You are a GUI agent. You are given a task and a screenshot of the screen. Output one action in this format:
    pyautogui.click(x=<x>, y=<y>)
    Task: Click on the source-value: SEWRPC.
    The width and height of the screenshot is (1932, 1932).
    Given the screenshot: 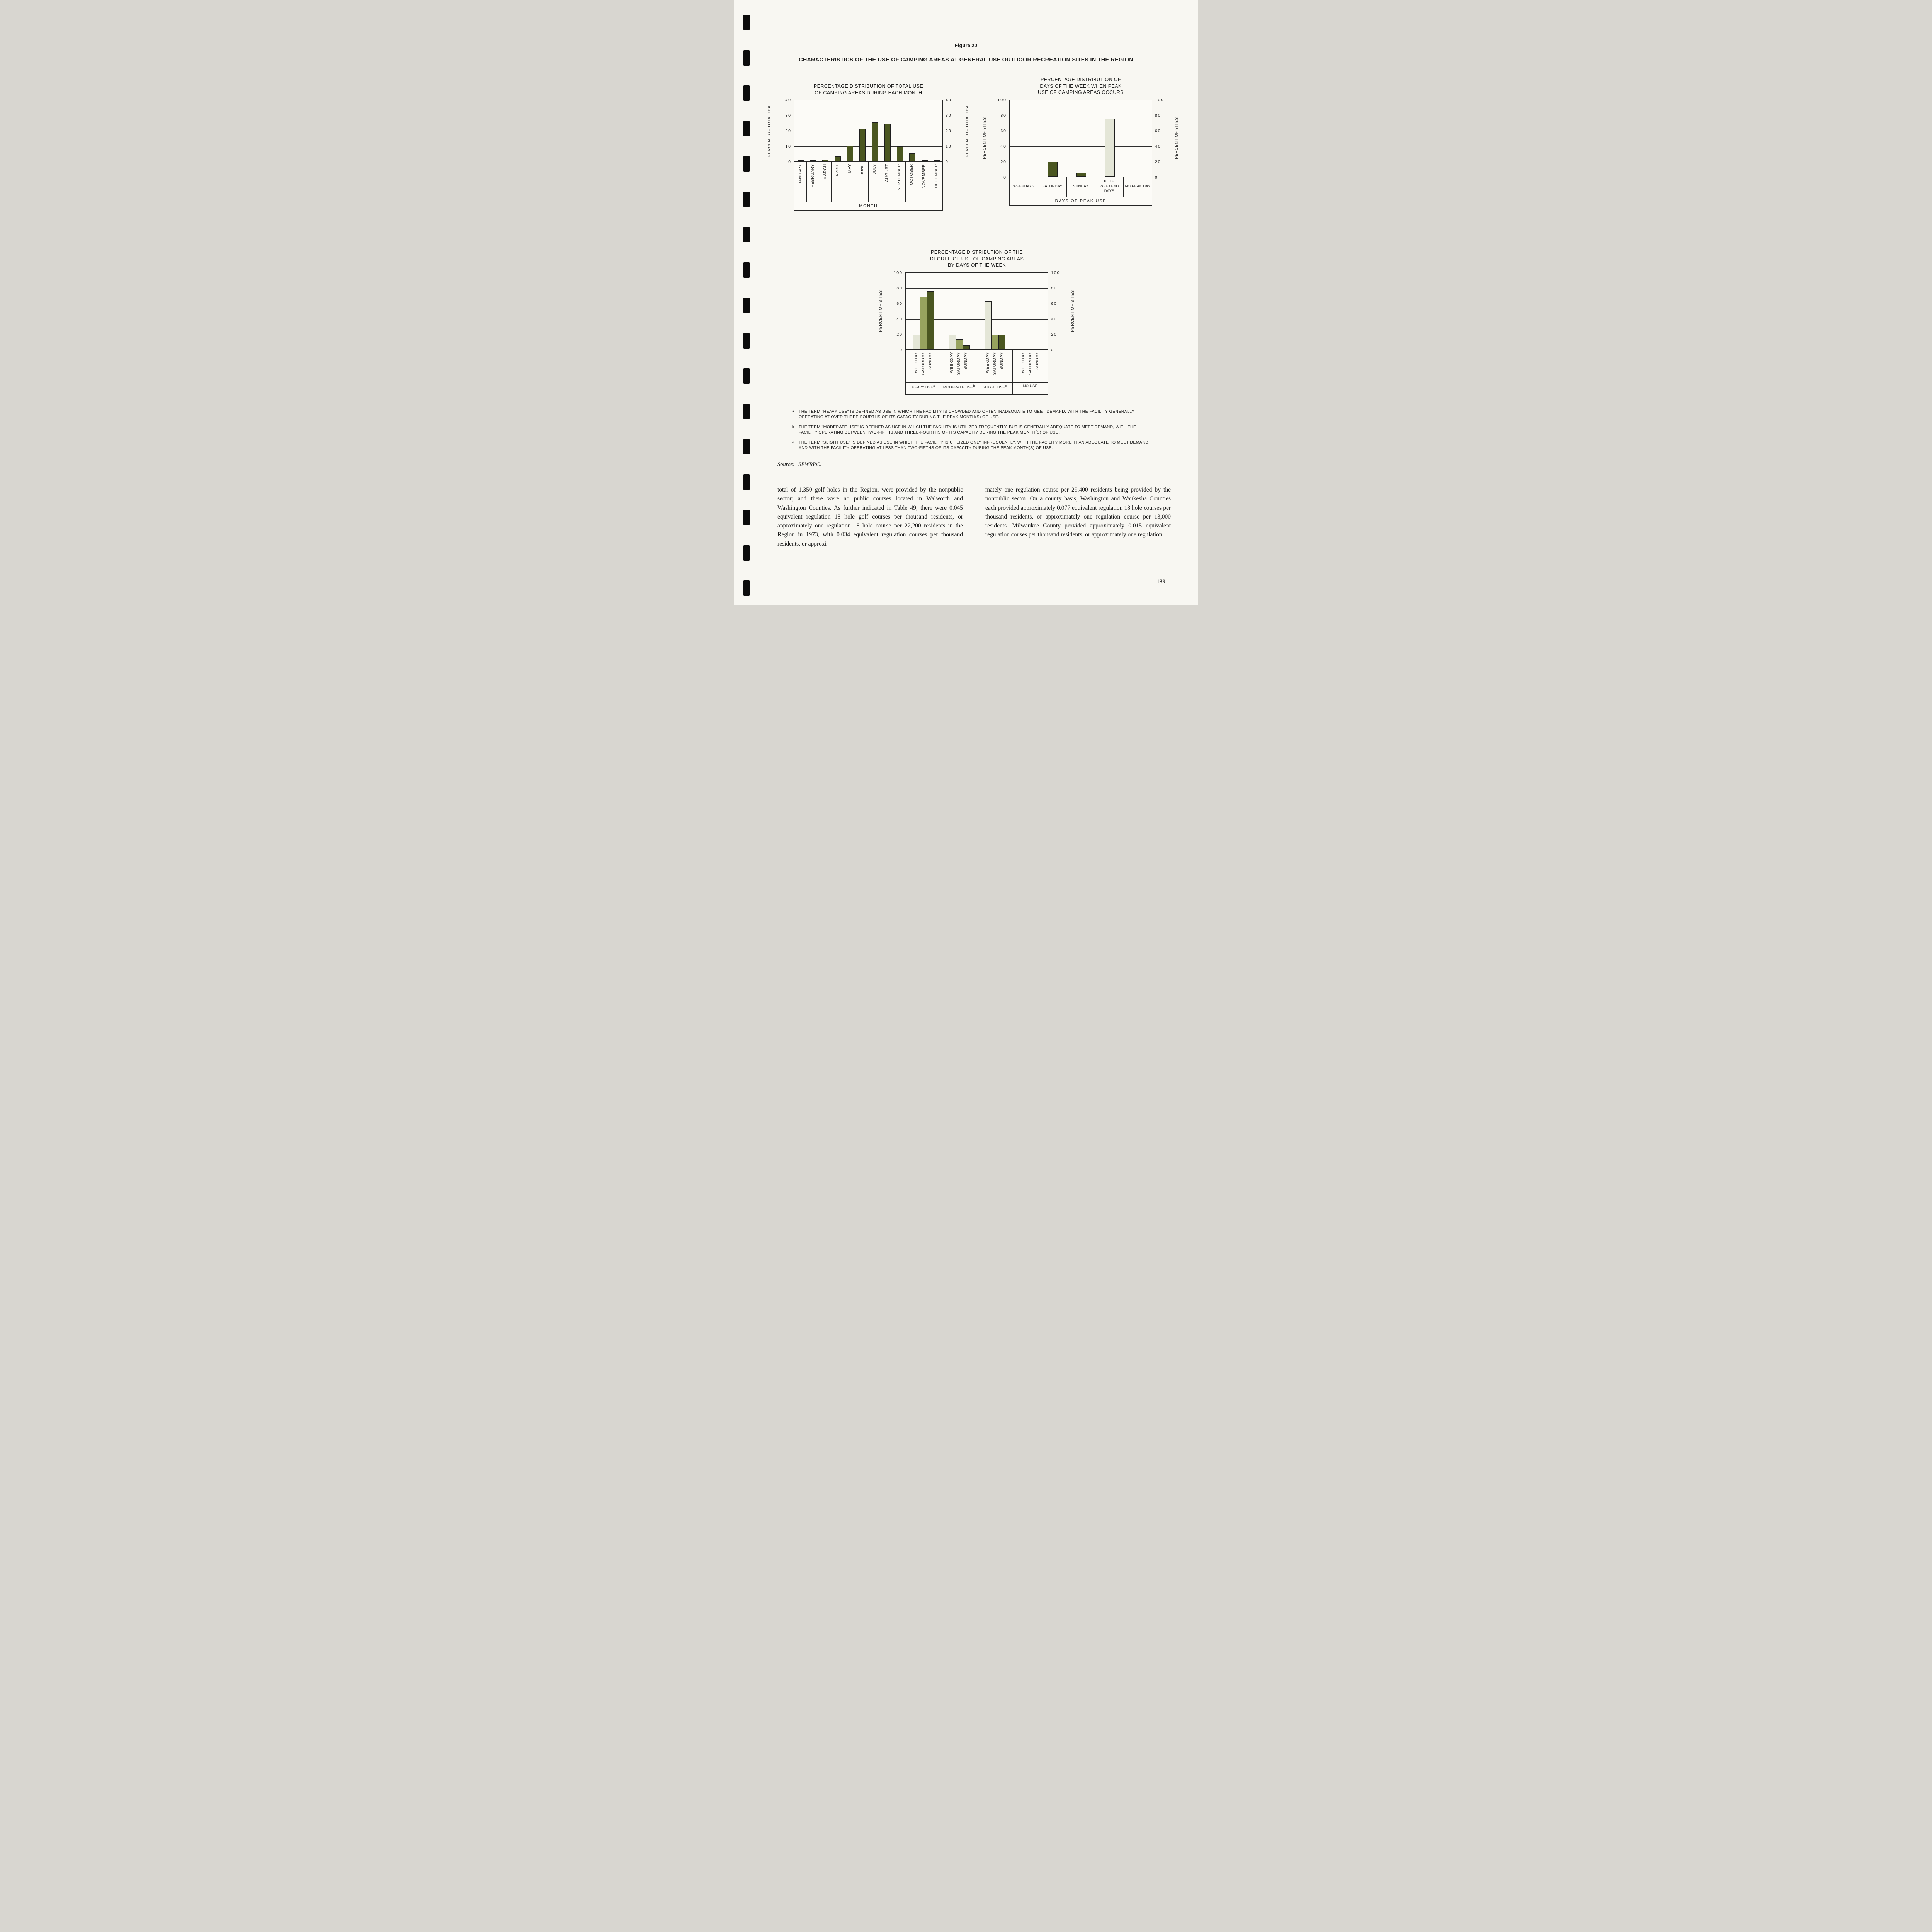 What is the action you would take?
    pyautogui.click(x=809, y=464)
    